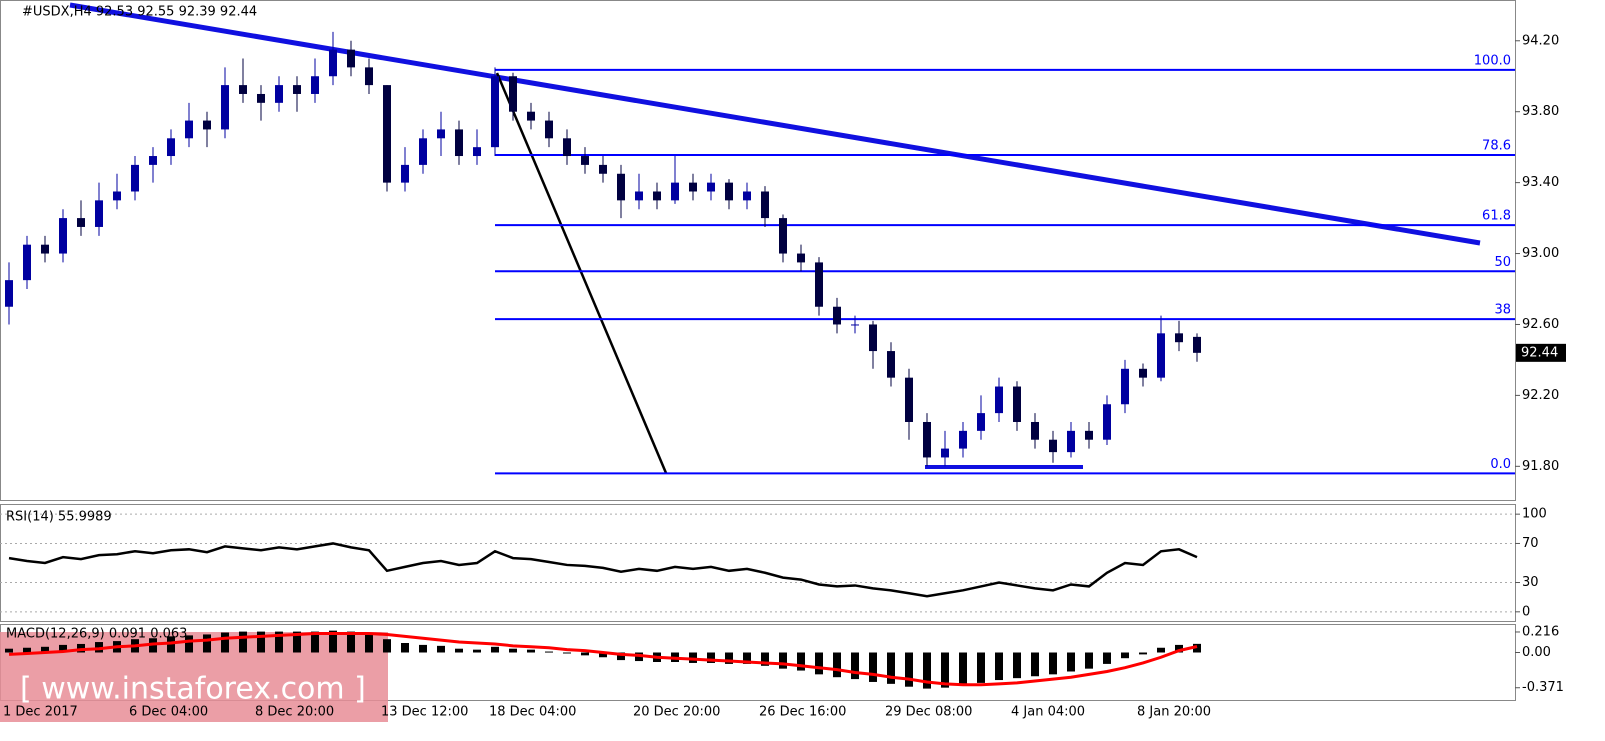  Describe the element at coordinates (1530, 543) in the screenshot. I see `y-tick-label: 70` at that location.